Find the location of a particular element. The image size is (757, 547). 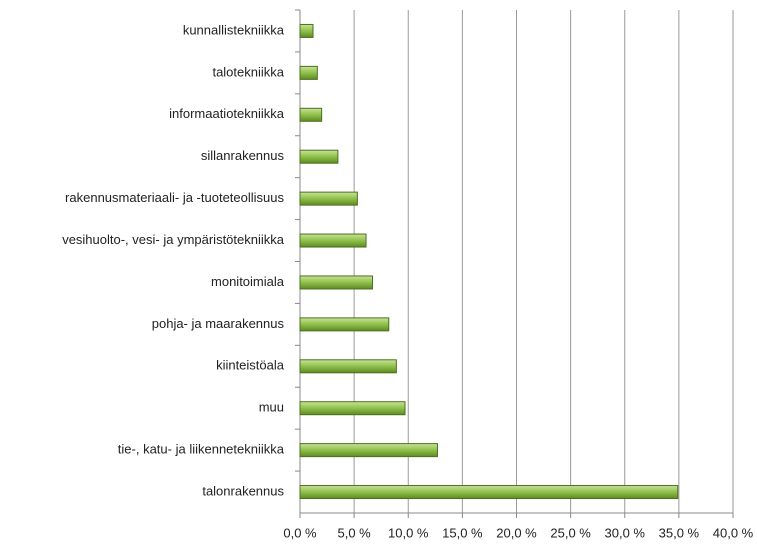

y-tick-label: monitoimiala is located at coordinates (248, 281).